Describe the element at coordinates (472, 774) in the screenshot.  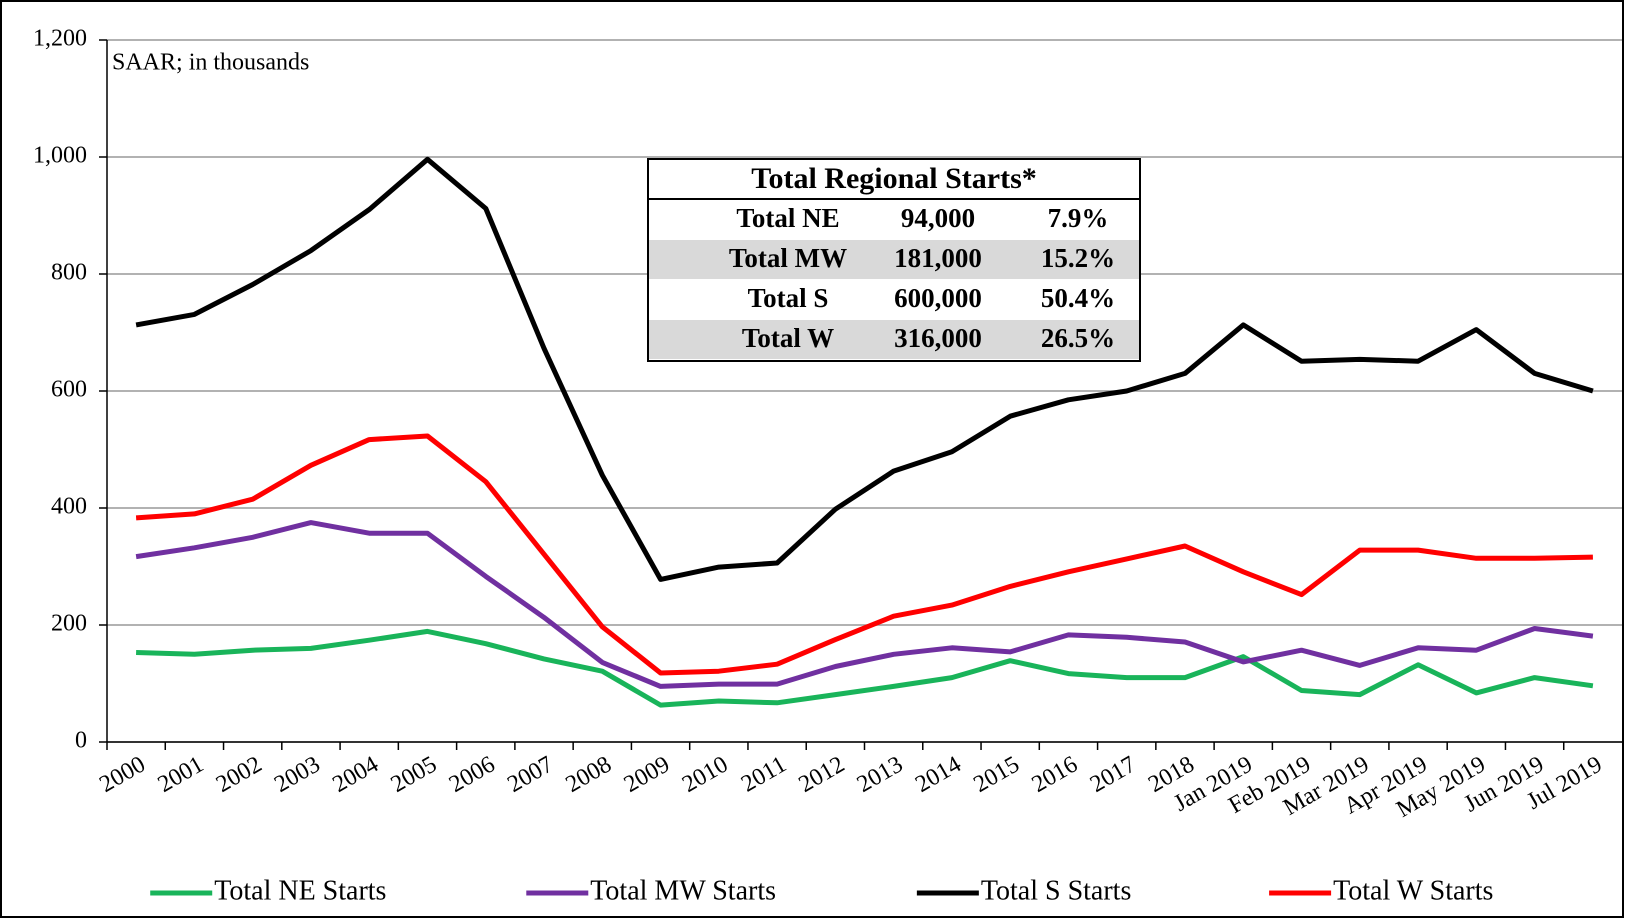
I see `x-tick-label: 2006` at that location.